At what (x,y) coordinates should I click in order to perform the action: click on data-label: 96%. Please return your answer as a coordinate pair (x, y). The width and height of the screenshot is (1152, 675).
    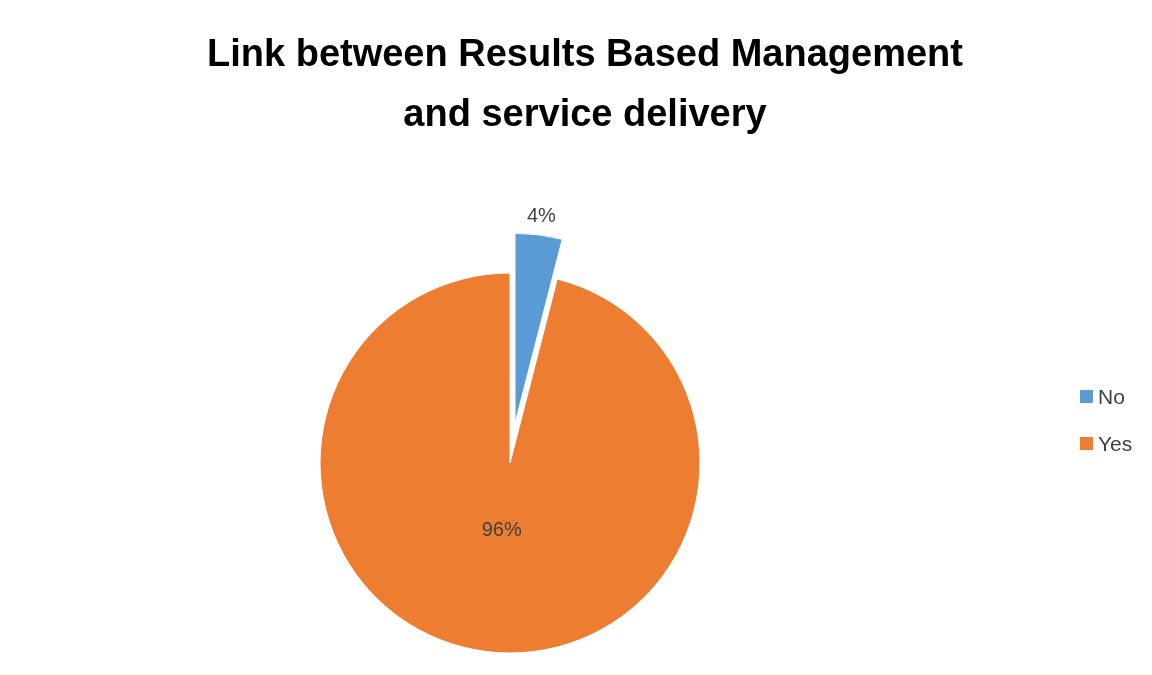
    Looking at the image, I should click on (501, 528).